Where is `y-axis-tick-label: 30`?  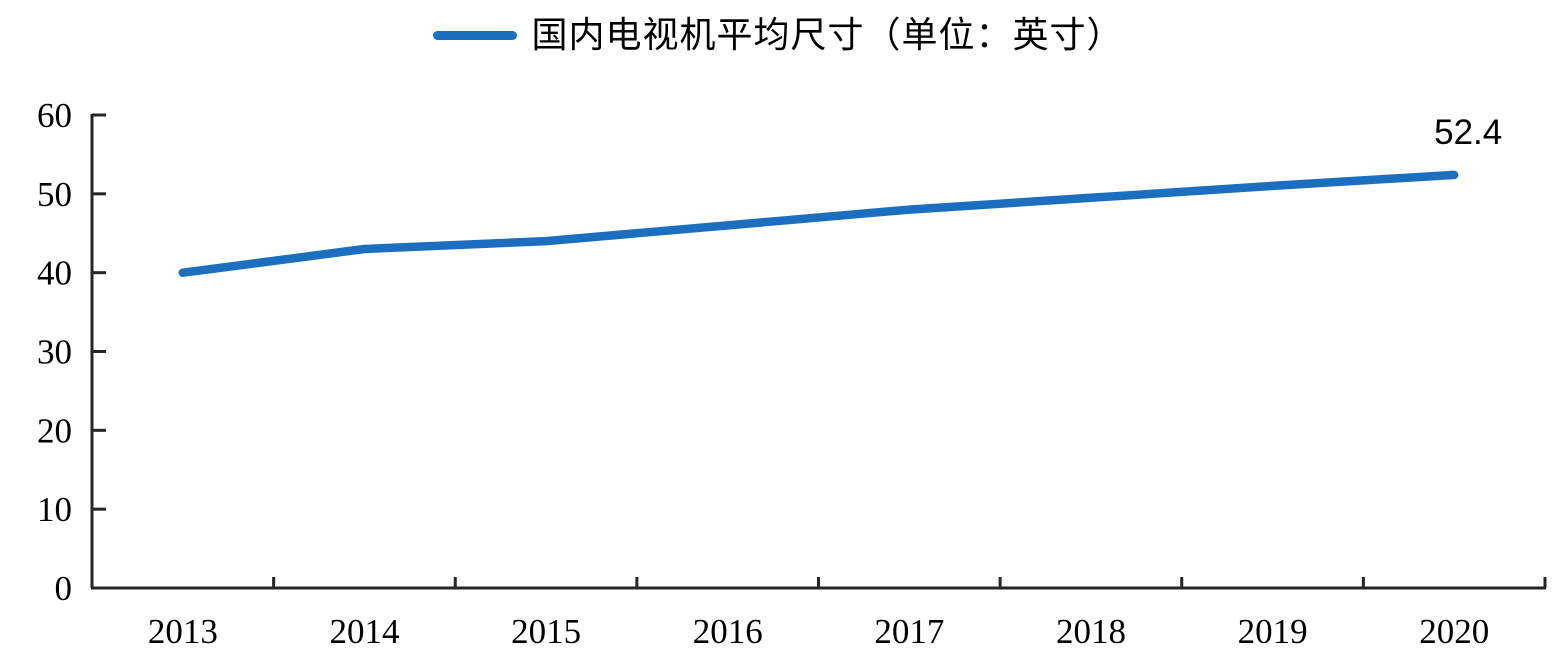 y-axis-tick-label: 30 is located at coordinates (54, 352).